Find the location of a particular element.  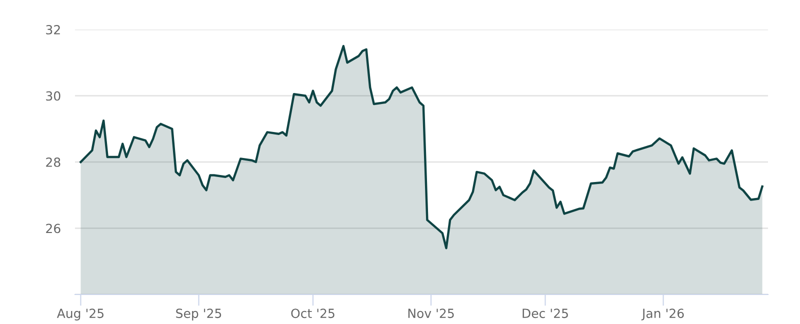

x-tick-label: Dec '25 is located at coordinates (545, 313).